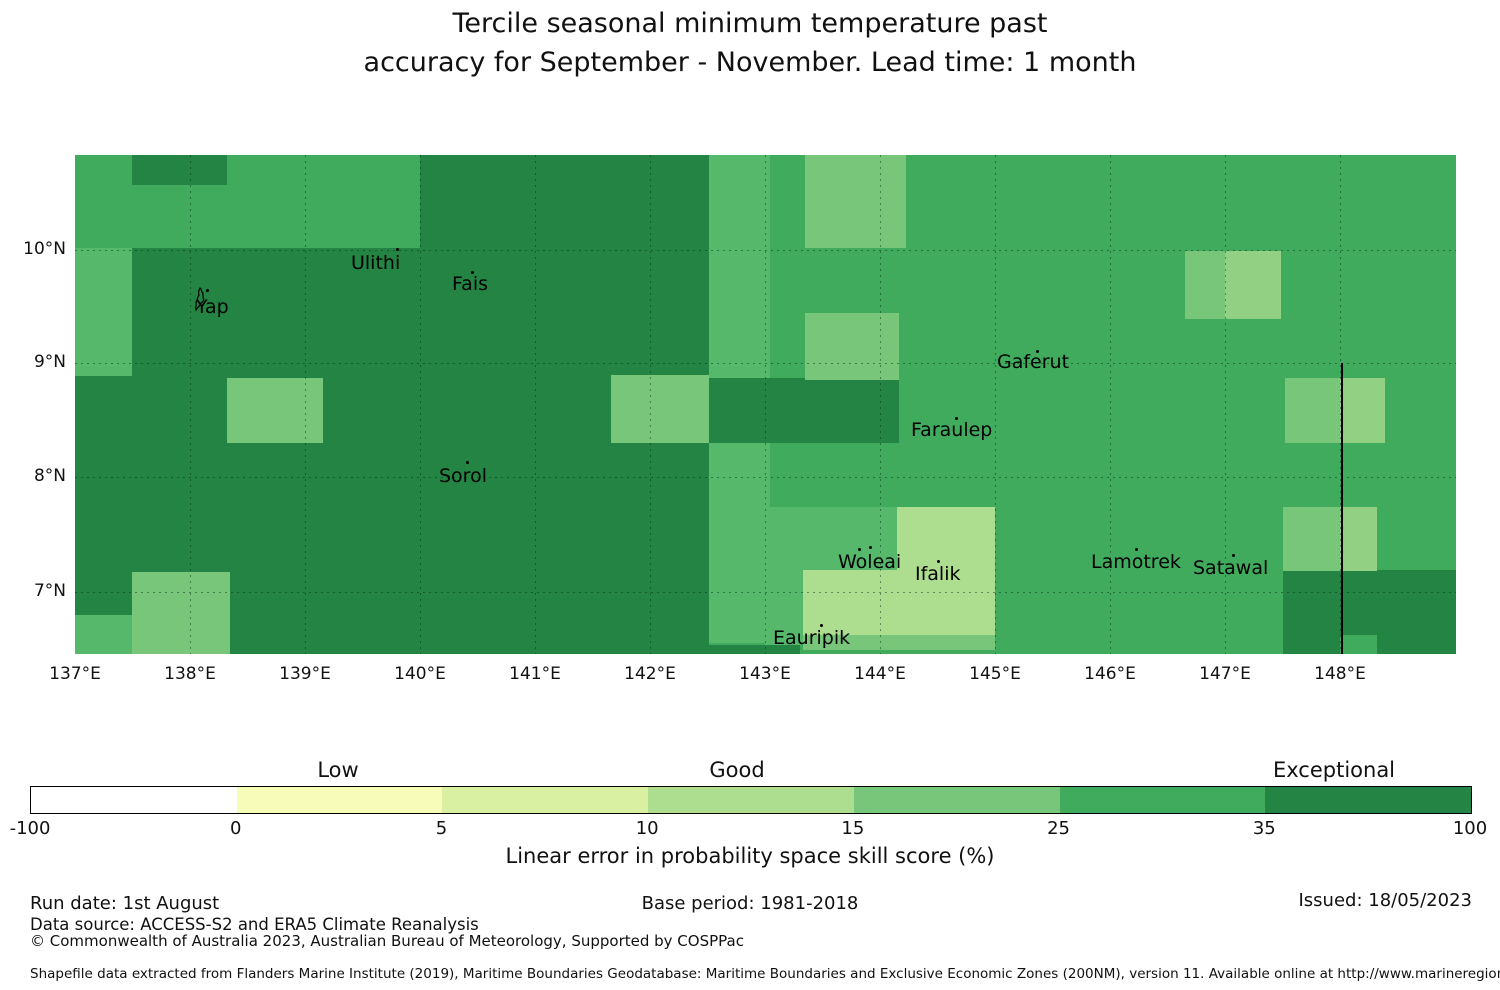  I want to click on x-tick-label: 138°E, so click(190, 674).